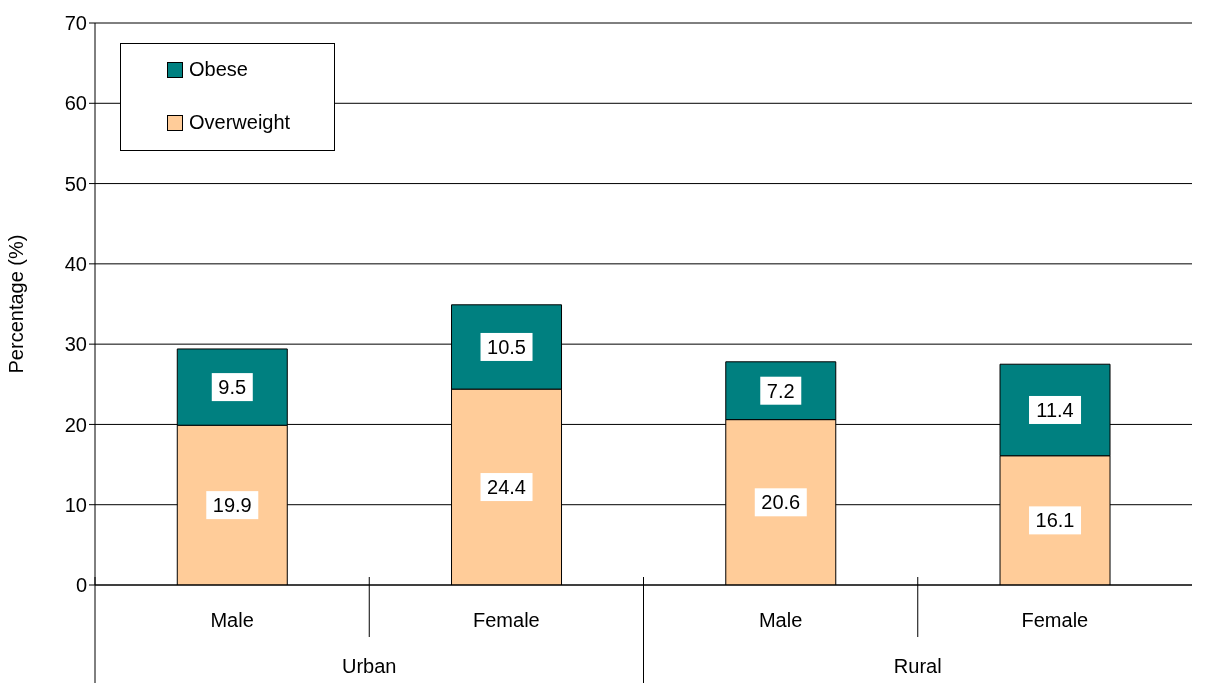 This screenshot has height=693, width=1214. What do you see at coordinates (16, 304) in the screenshot?
I see `y-axis-title: Percentage (%)` at bounding box center [16, 304].